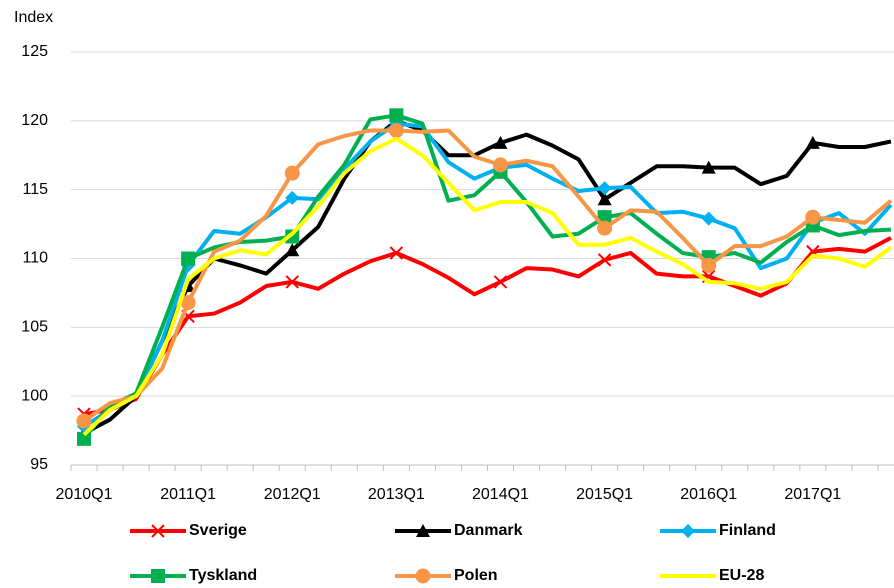 This screenshot has width=894, height=588. I want to click on legend-label: Sverige, so click(218, 530).